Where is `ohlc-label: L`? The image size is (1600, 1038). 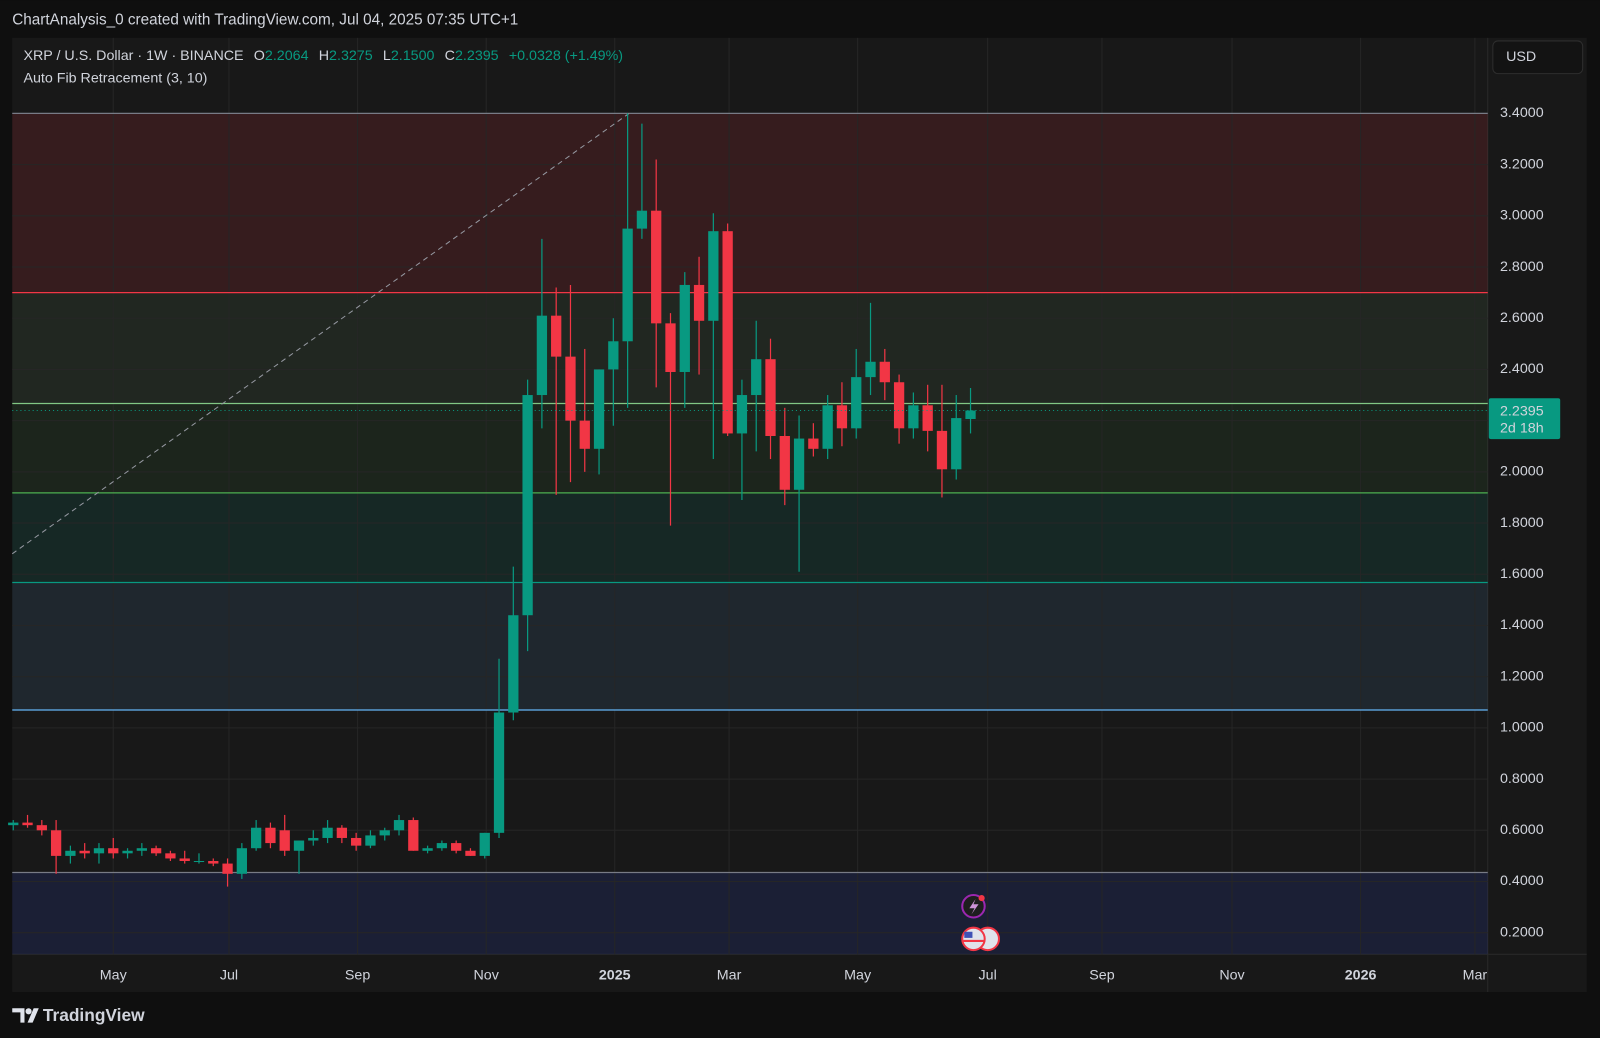 ohlc-label: L is located at coordinates (387, 56).